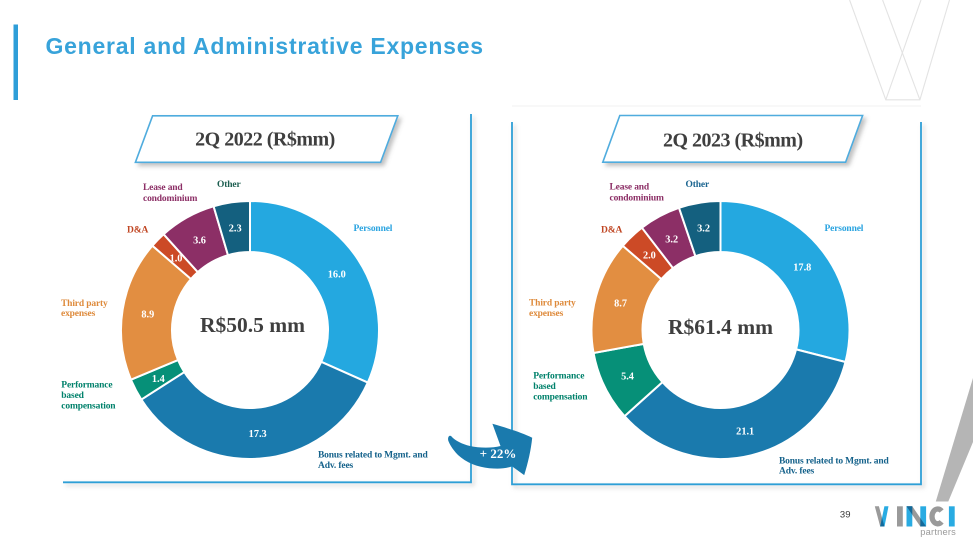 The height and width of the screenshot is (547, 973). What do you see at coordinates (337, 275) in the screenshot?
I see `svg-text: 16.0` at bounding box center [337, 275].